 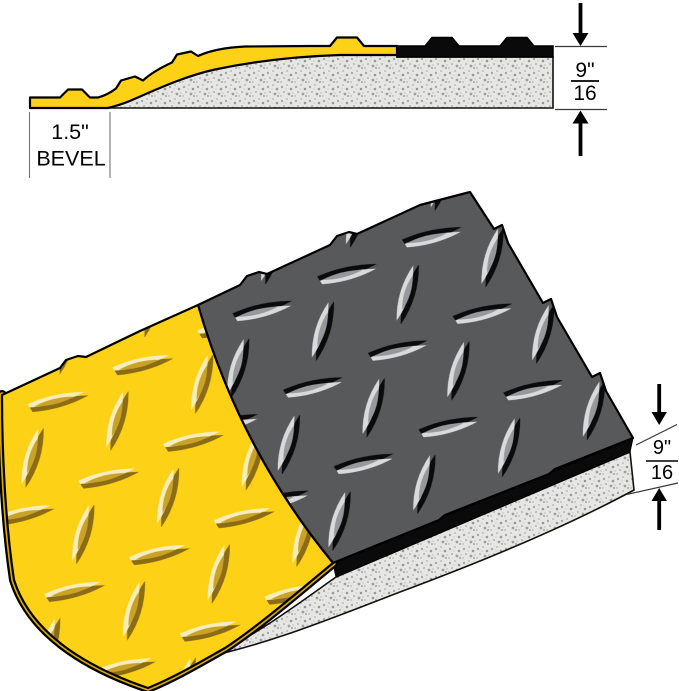 What do you see at coordinates (70, 159) in the screenshot?
I see `bevel-label: BEVEL` at bounding box center [70, 159].